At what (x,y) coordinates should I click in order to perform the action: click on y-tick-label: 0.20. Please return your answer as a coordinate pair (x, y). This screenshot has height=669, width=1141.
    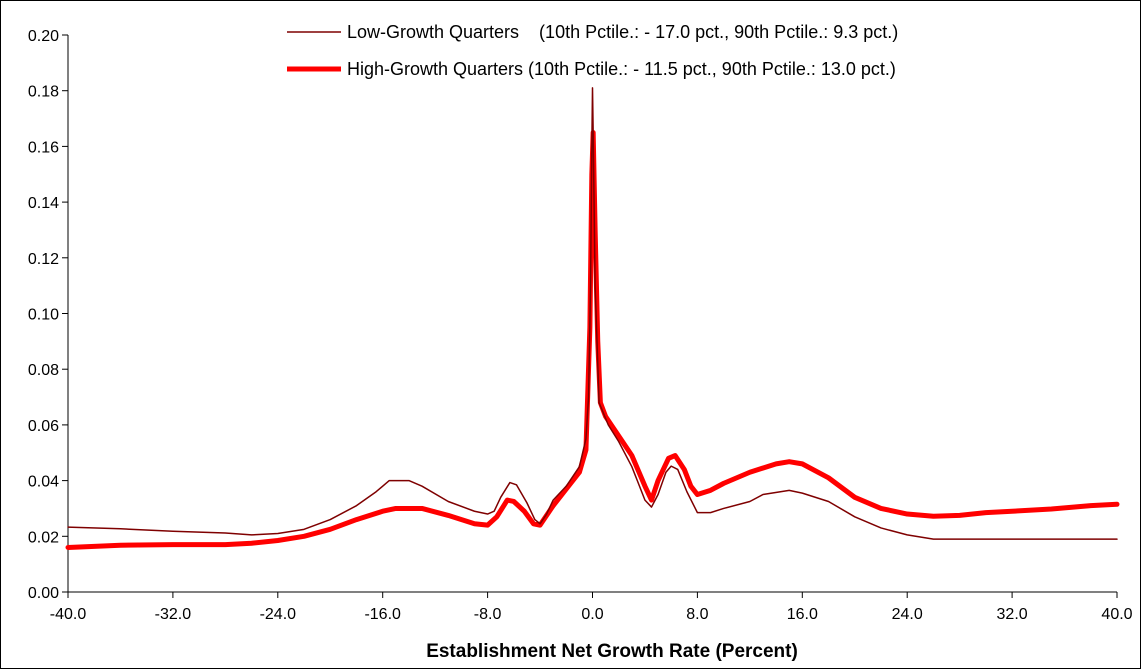
    Looking at the image, I should click on (43, 36).